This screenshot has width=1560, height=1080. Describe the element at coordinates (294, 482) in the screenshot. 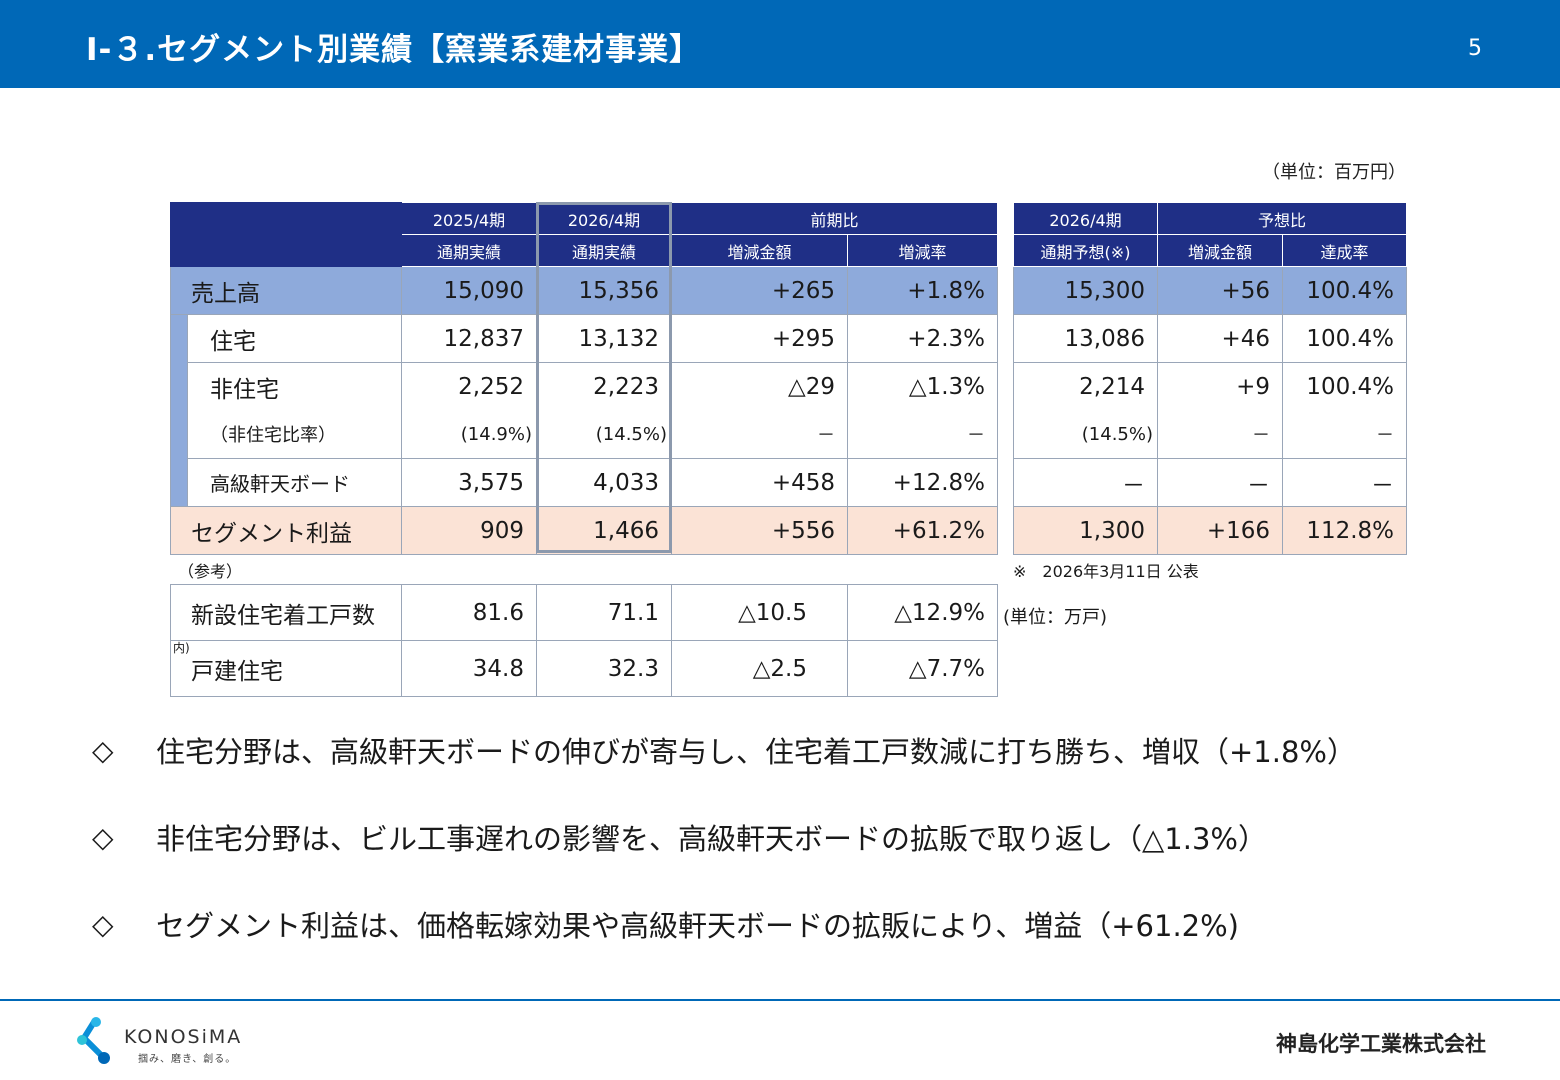

I see `row-label-cell: 内) 高級軒天ボード` at that location.